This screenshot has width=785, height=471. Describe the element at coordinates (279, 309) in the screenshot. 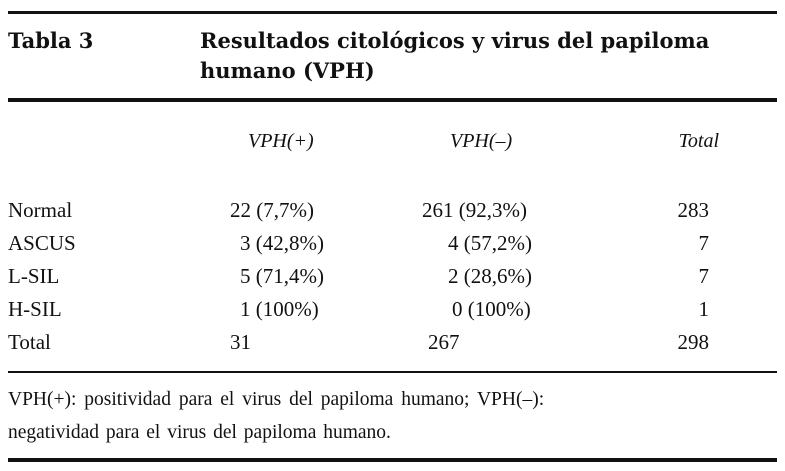

I see `cell-vph-pos: 1 (100%)` at that location.